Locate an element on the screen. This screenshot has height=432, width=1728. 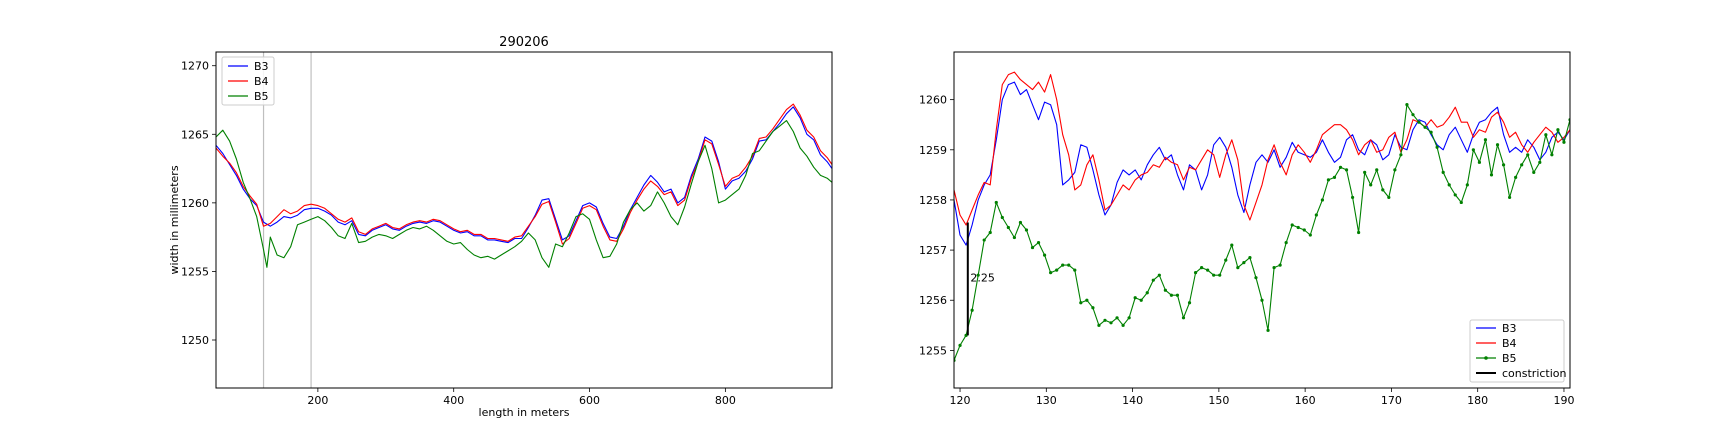
series-line-b4 is located at coordinates (1262, 148).